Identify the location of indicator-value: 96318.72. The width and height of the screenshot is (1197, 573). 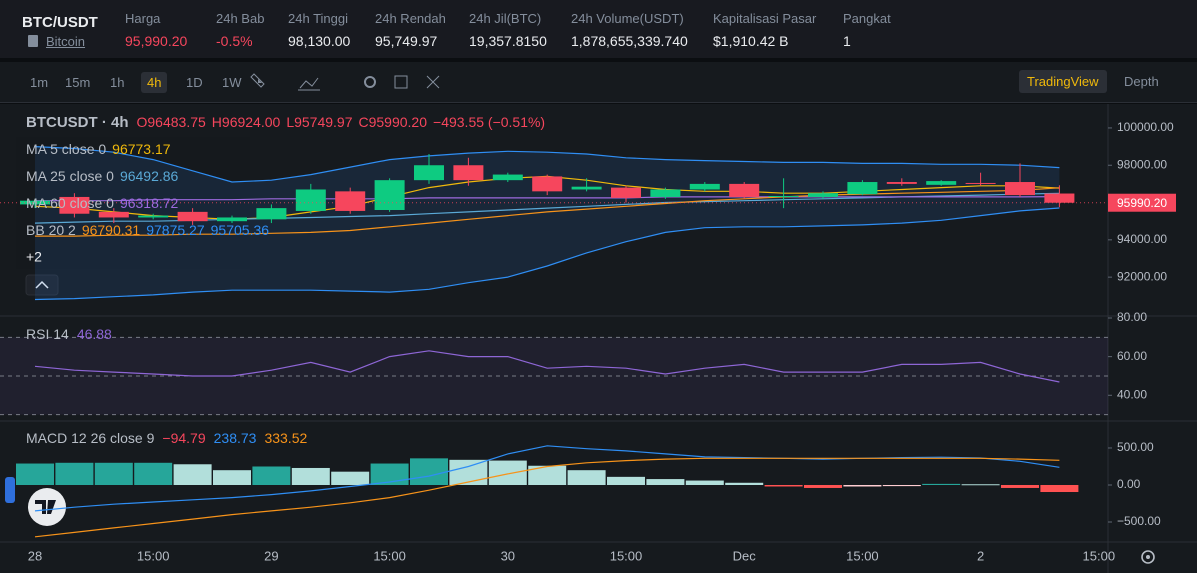
(149, 203).